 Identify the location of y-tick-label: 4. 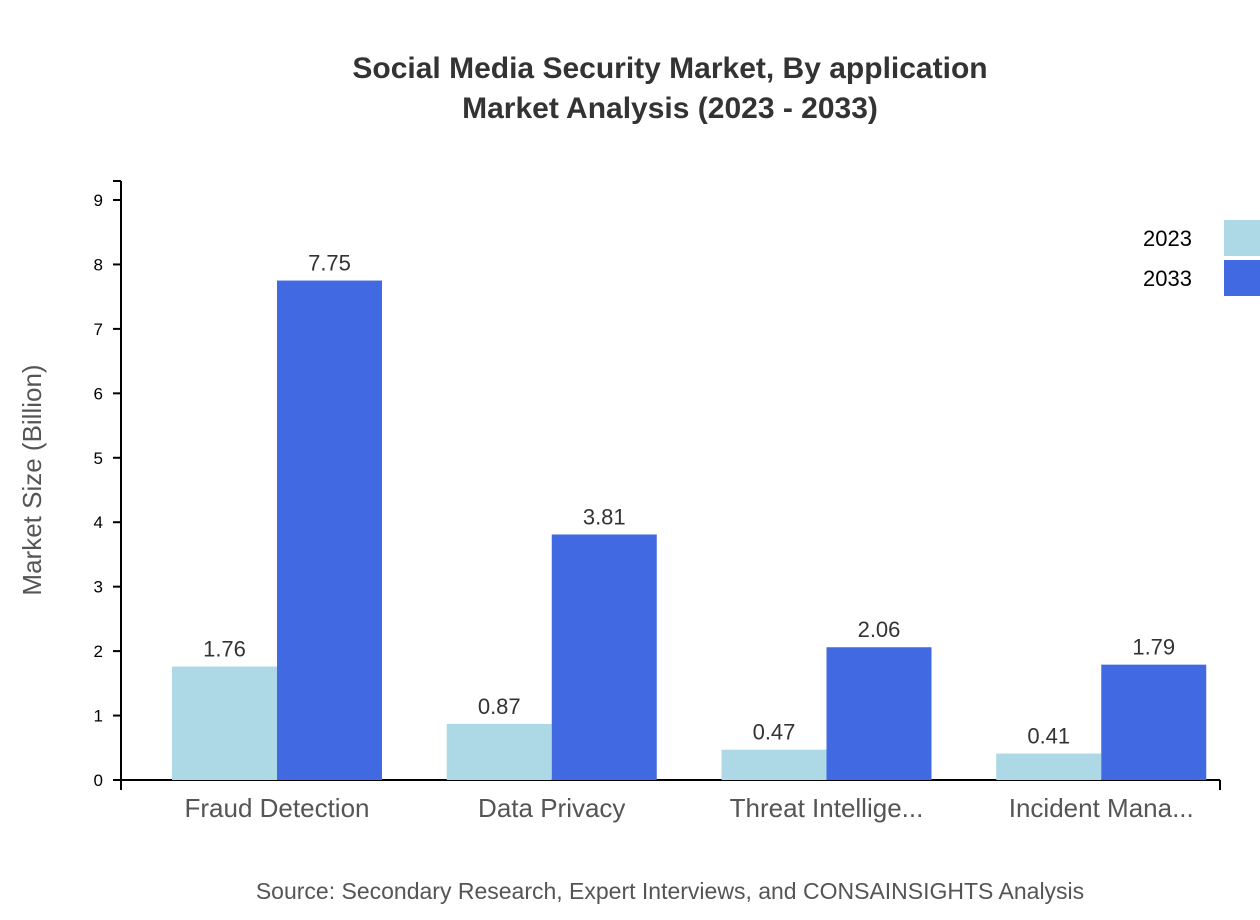
(98, 522).